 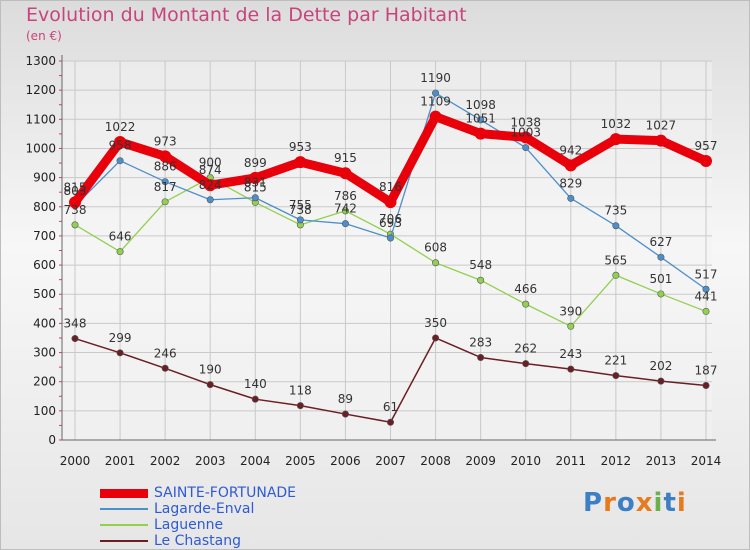 What do you see at coordinates (255, 163) in the screenshot?
I see `data-label: 899` at bounding box center [255, 163].